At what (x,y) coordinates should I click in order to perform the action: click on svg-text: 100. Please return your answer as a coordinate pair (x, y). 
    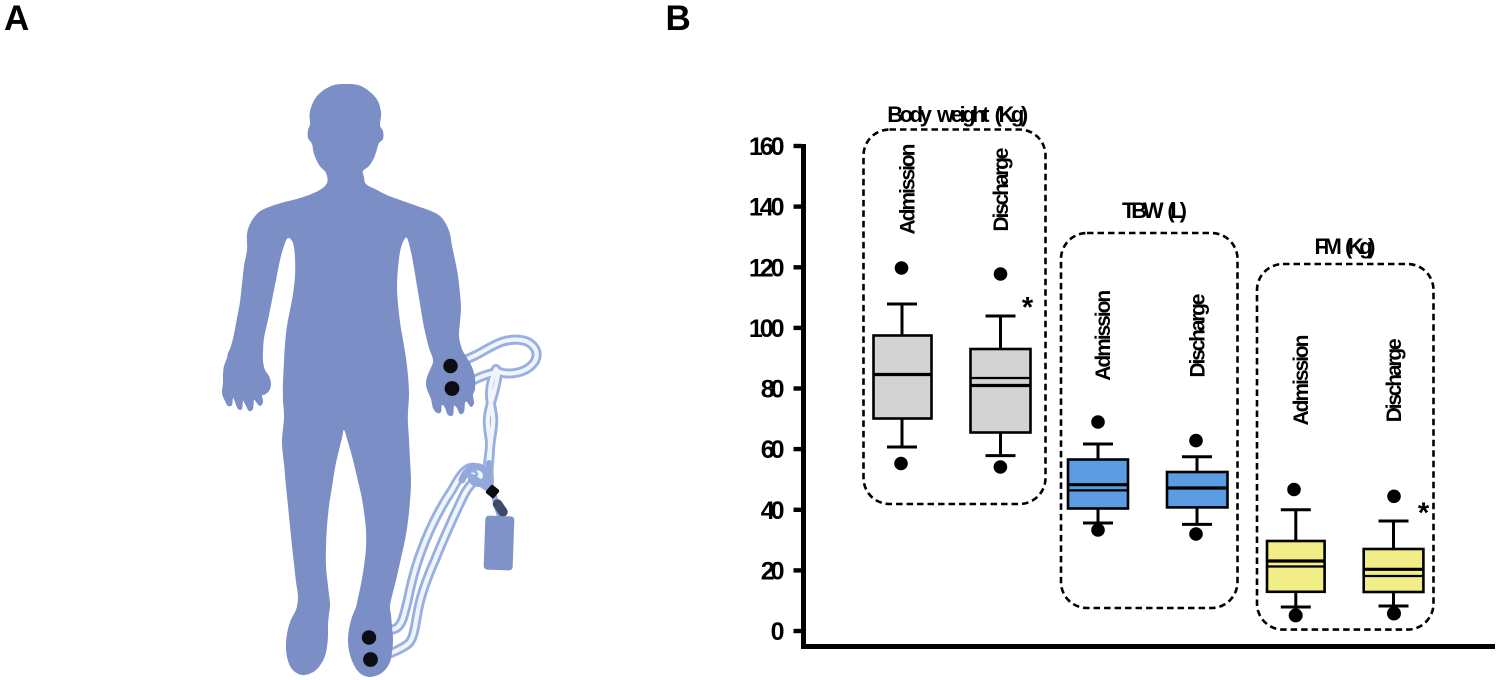
    Looking at the image, I should click on (767, 329).